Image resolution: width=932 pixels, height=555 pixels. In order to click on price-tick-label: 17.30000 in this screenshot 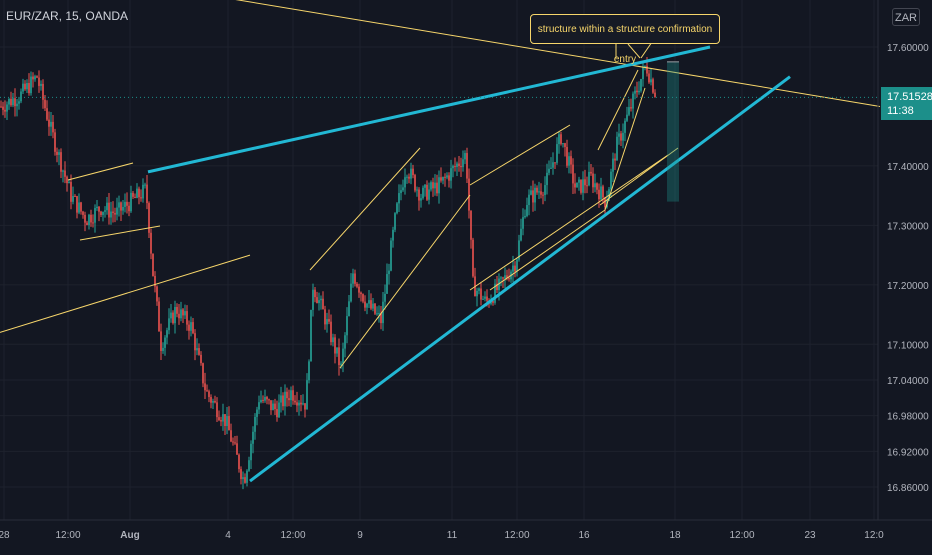, I will do `click(908, 226)`.